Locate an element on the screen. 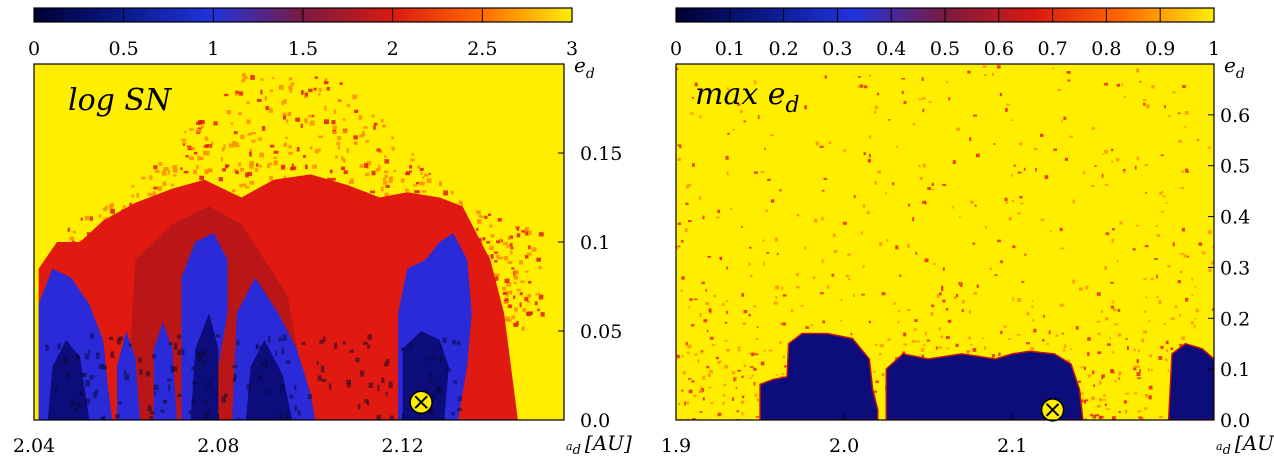  colorbar-1: 0 0.5 1 1.5 2 2.5 3 is located at coordinates (303, 33).